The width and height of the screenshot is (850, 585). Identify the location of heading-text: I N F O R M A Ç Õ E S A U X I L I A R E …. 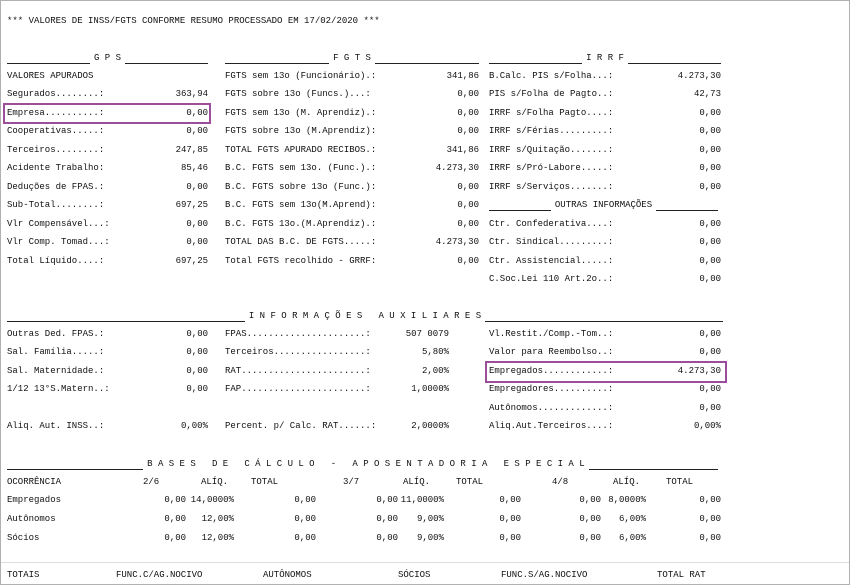
(365, 316).